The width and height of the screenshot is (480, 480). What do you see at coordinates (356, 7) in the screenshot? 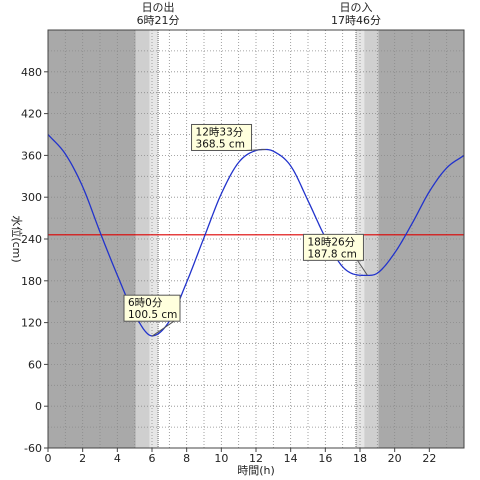
I see `sunset-label: 日の入` at bounding box center [356, 7].